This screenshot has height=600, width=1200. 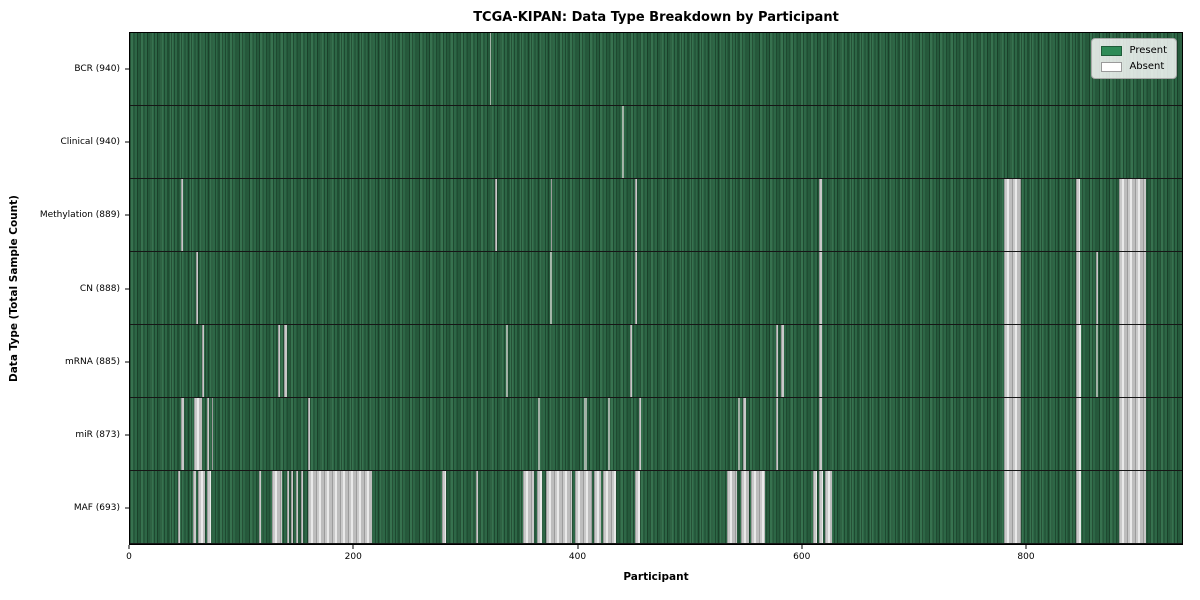 I want to click on y-tick-label: mRNA (885), so click(x=92, y=361).